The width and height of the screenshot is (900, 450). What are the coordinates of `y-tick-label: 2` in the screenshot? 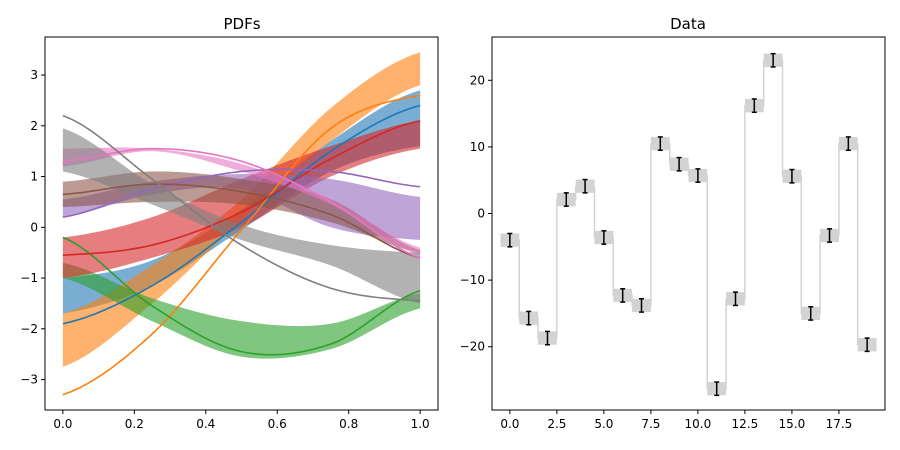 It's located at (34, 126).